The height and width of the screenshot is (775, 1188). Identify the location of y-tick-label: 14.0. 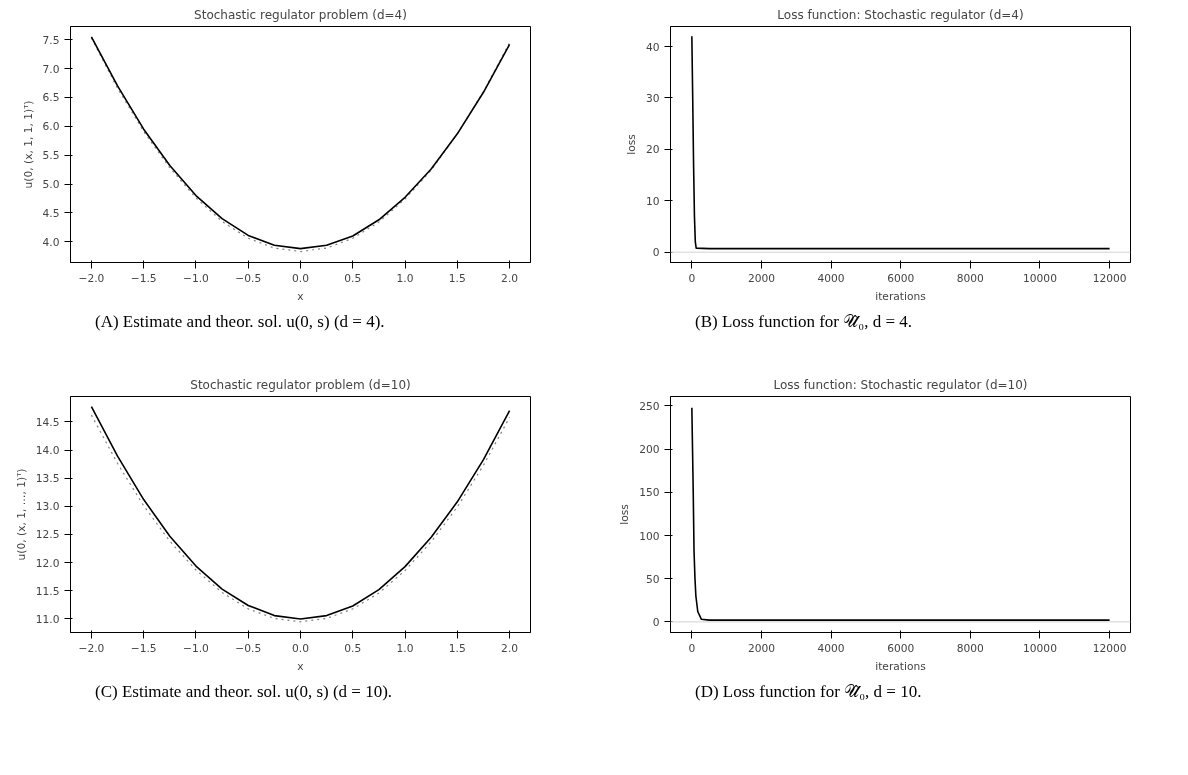
(47, 451).